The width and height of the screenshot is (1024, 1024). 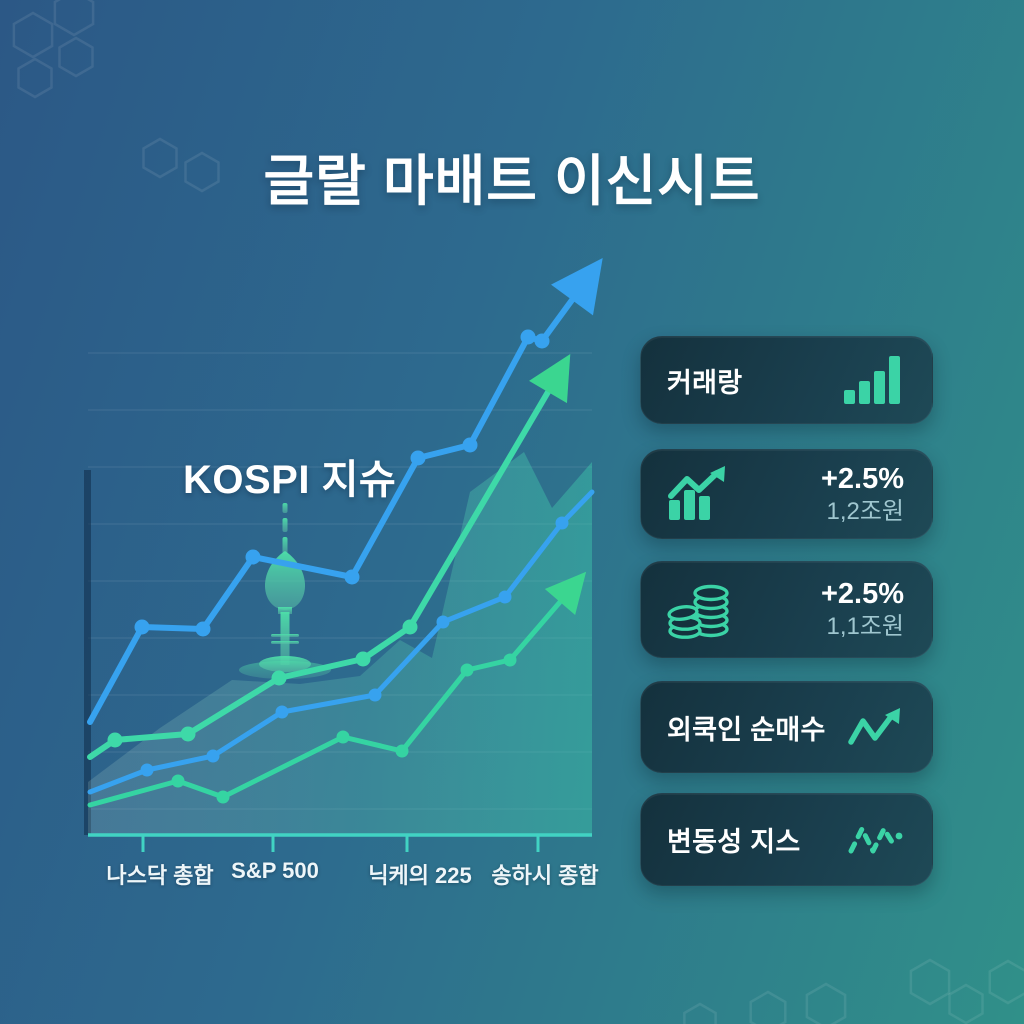 What do you see at coordinates (734, 842) in the screenshot?
I see `card-volatility-index-label: 변동성 지스` at bounding box center [734, 842].